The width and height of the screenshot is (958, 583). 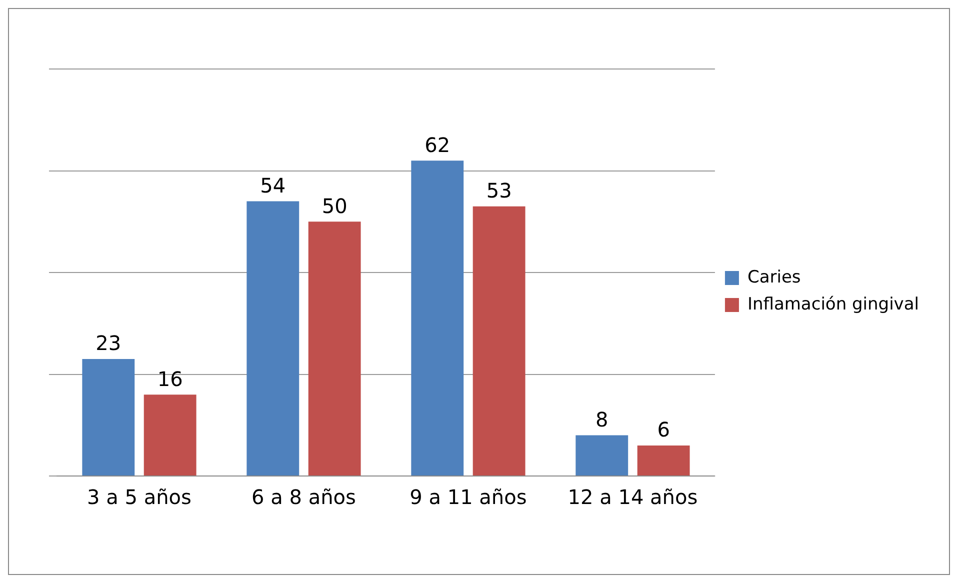 I want to click on legend-label: Caries, so click(x=774, y=277).